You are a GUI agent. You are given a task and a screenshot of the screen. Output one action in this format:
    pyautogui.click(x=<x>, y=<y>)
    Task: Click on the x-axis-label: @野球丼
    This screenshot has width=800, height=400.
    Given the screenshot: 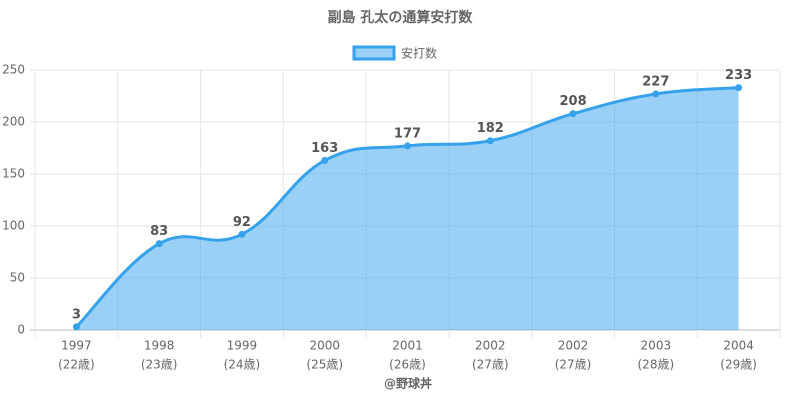 What is the action you would take?
    pyautogui.click(x=408, y=383)
    